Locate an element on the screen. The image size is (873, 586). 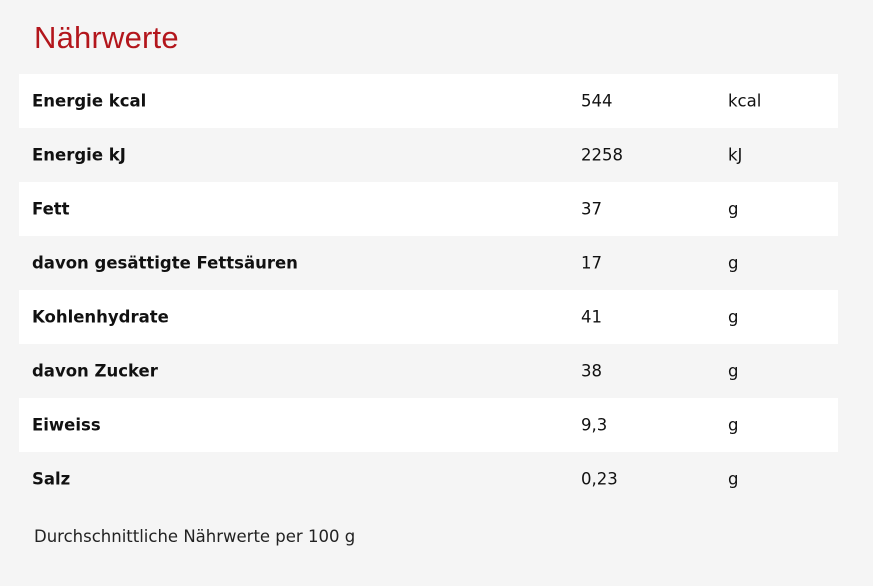
table-row: Eiweiss 9,3 g is located at coordinates (428, 425).